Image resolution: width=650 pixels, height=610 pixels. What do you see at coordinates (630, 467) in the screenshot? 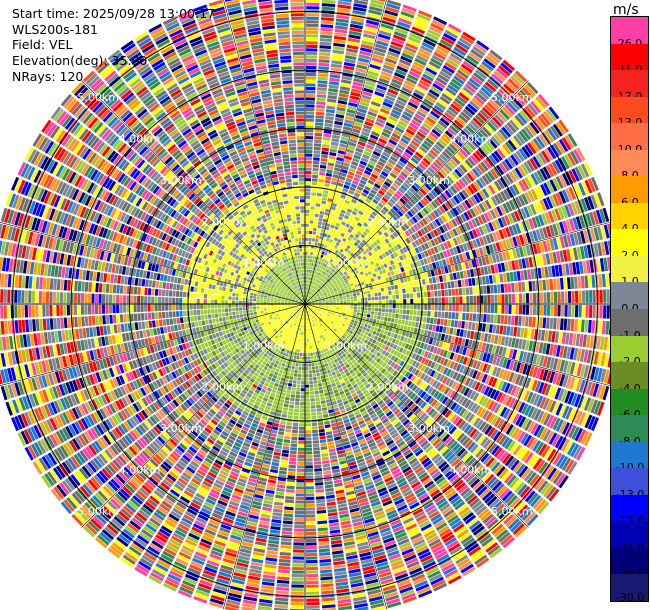
I see `colorbar-tick-label: -10.0` at bounding box center [630, 467].